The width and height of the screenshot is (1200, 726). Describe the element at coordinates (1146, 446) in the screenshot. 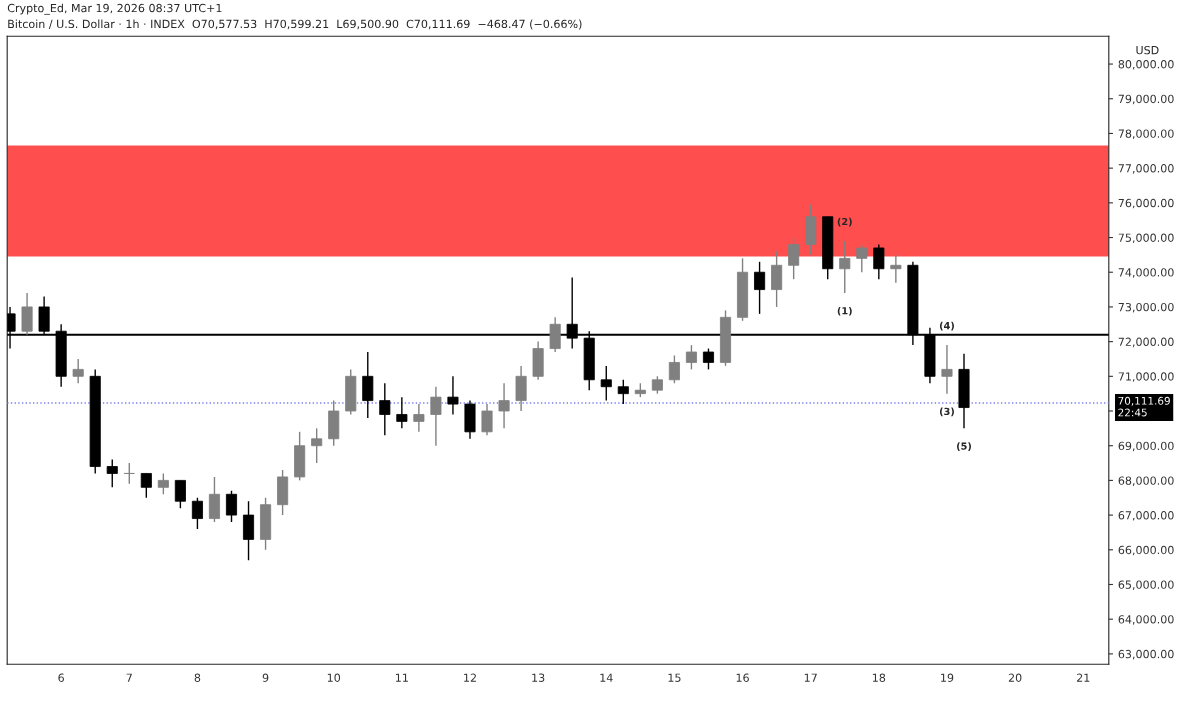

I see `y-tick-label: 69,000.00` at that location.